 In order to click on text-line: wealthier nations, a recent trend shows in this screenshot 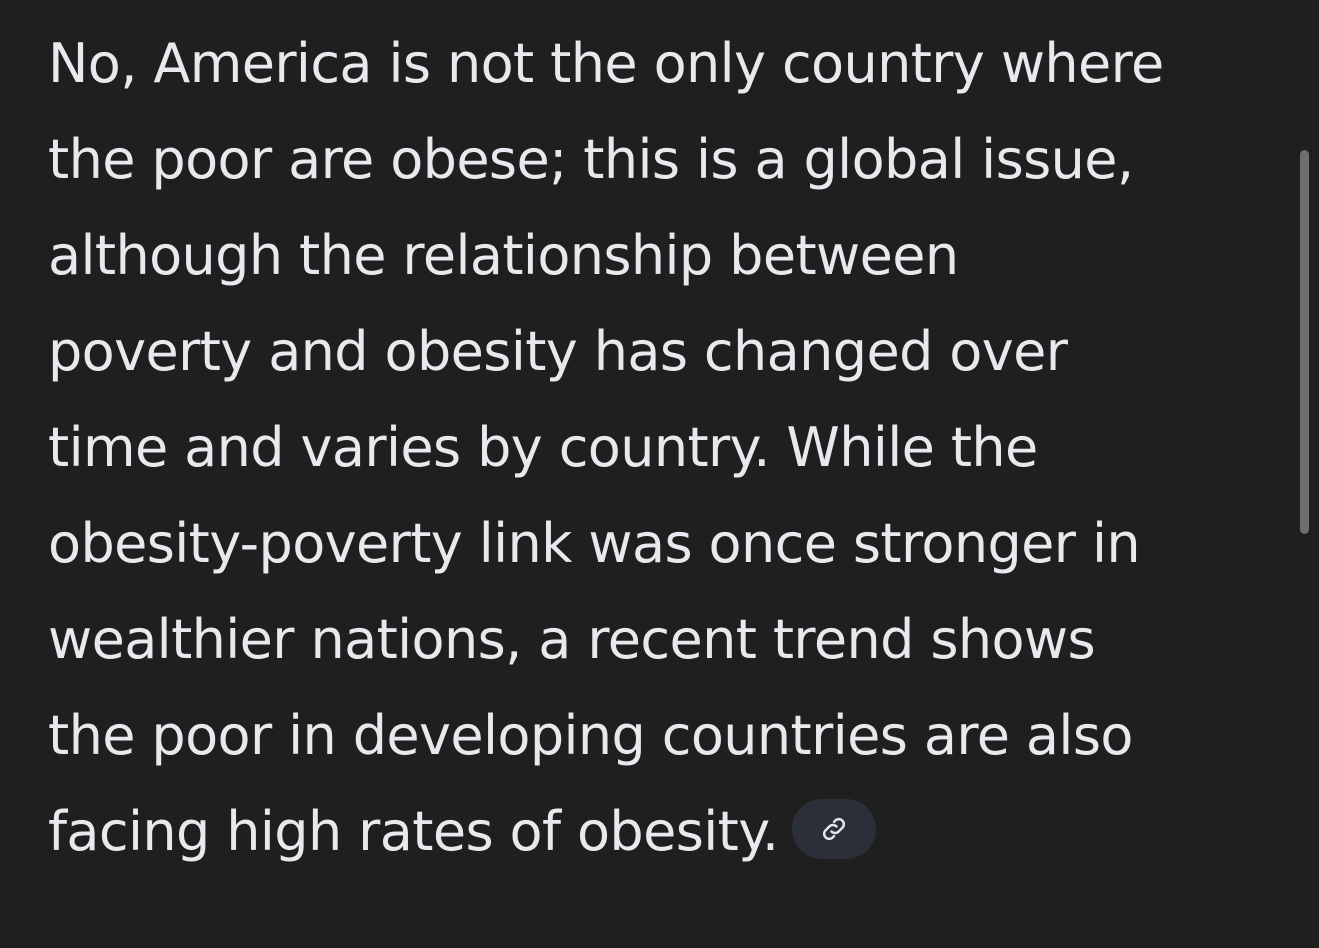, I will do `click(668, 640)`.